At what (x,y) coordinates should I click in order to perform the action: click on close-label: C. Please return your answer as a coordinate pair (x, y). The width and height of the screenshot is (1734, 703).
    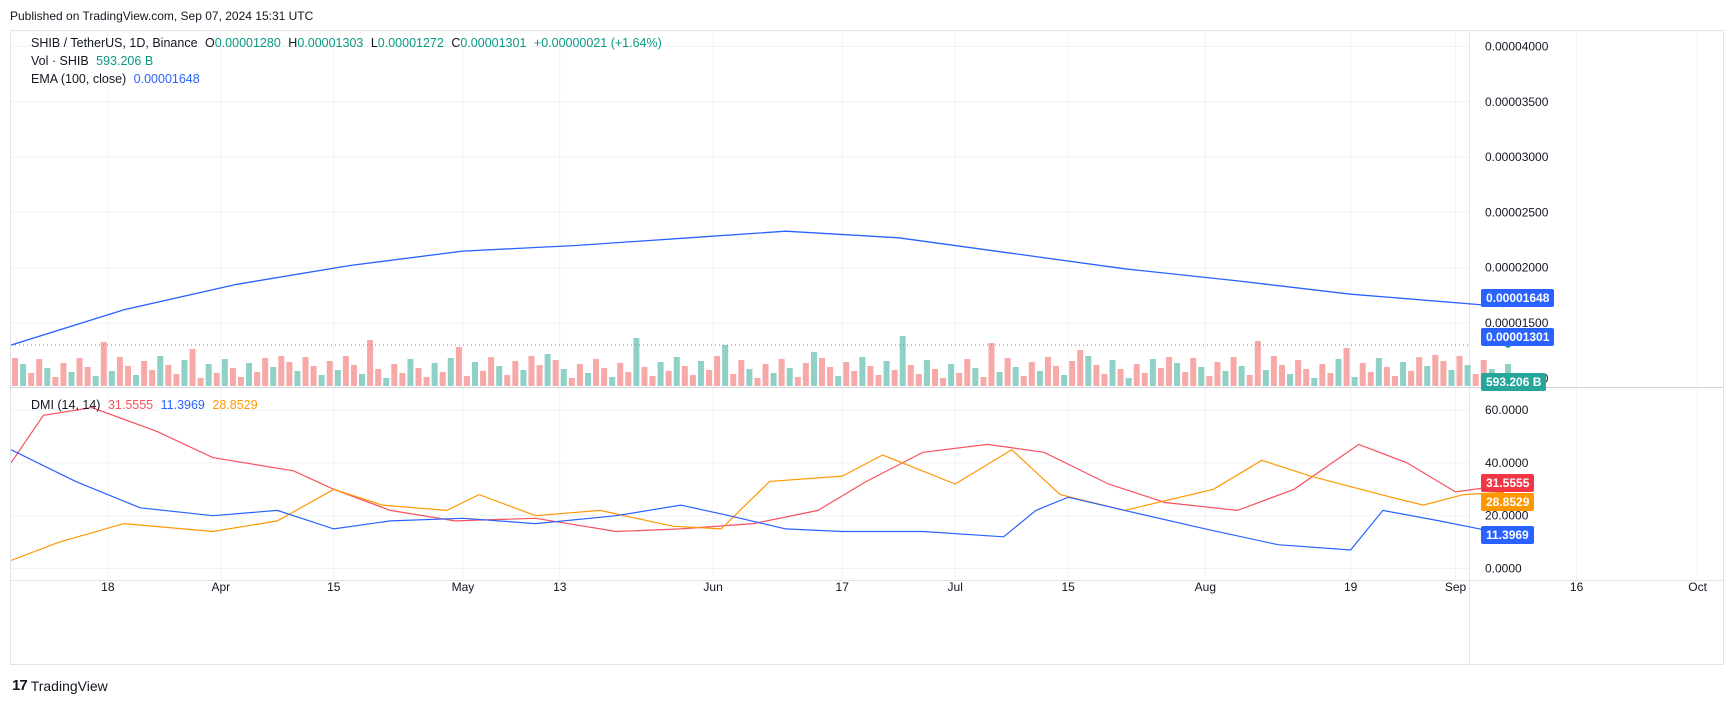
    Looking at the image, I should click on (456, 43).